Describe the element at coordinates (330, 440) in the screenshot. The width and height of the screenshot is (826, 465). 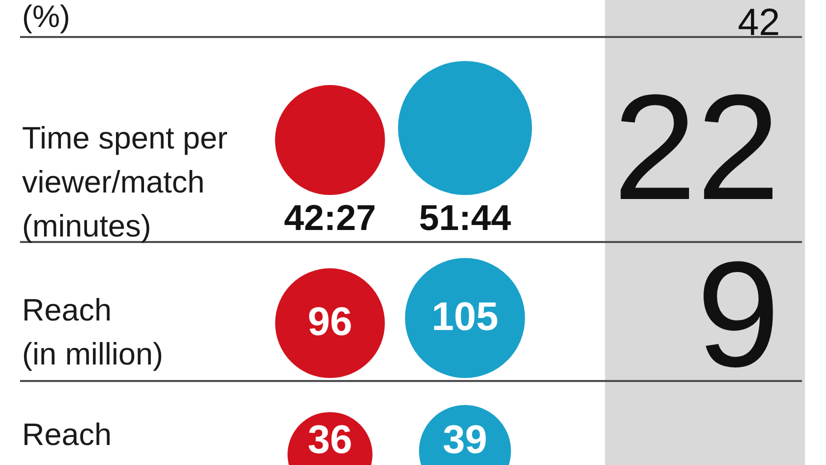
I see `data-label: 36` at that location.